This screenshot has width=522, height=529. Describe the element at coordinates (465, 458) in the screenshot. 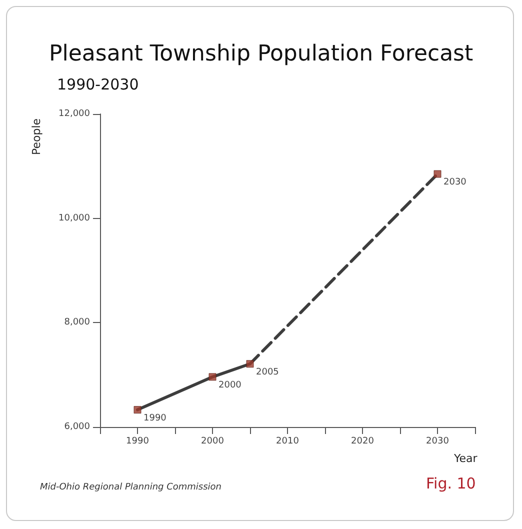

I see `x-axis-title: Year` at that location.